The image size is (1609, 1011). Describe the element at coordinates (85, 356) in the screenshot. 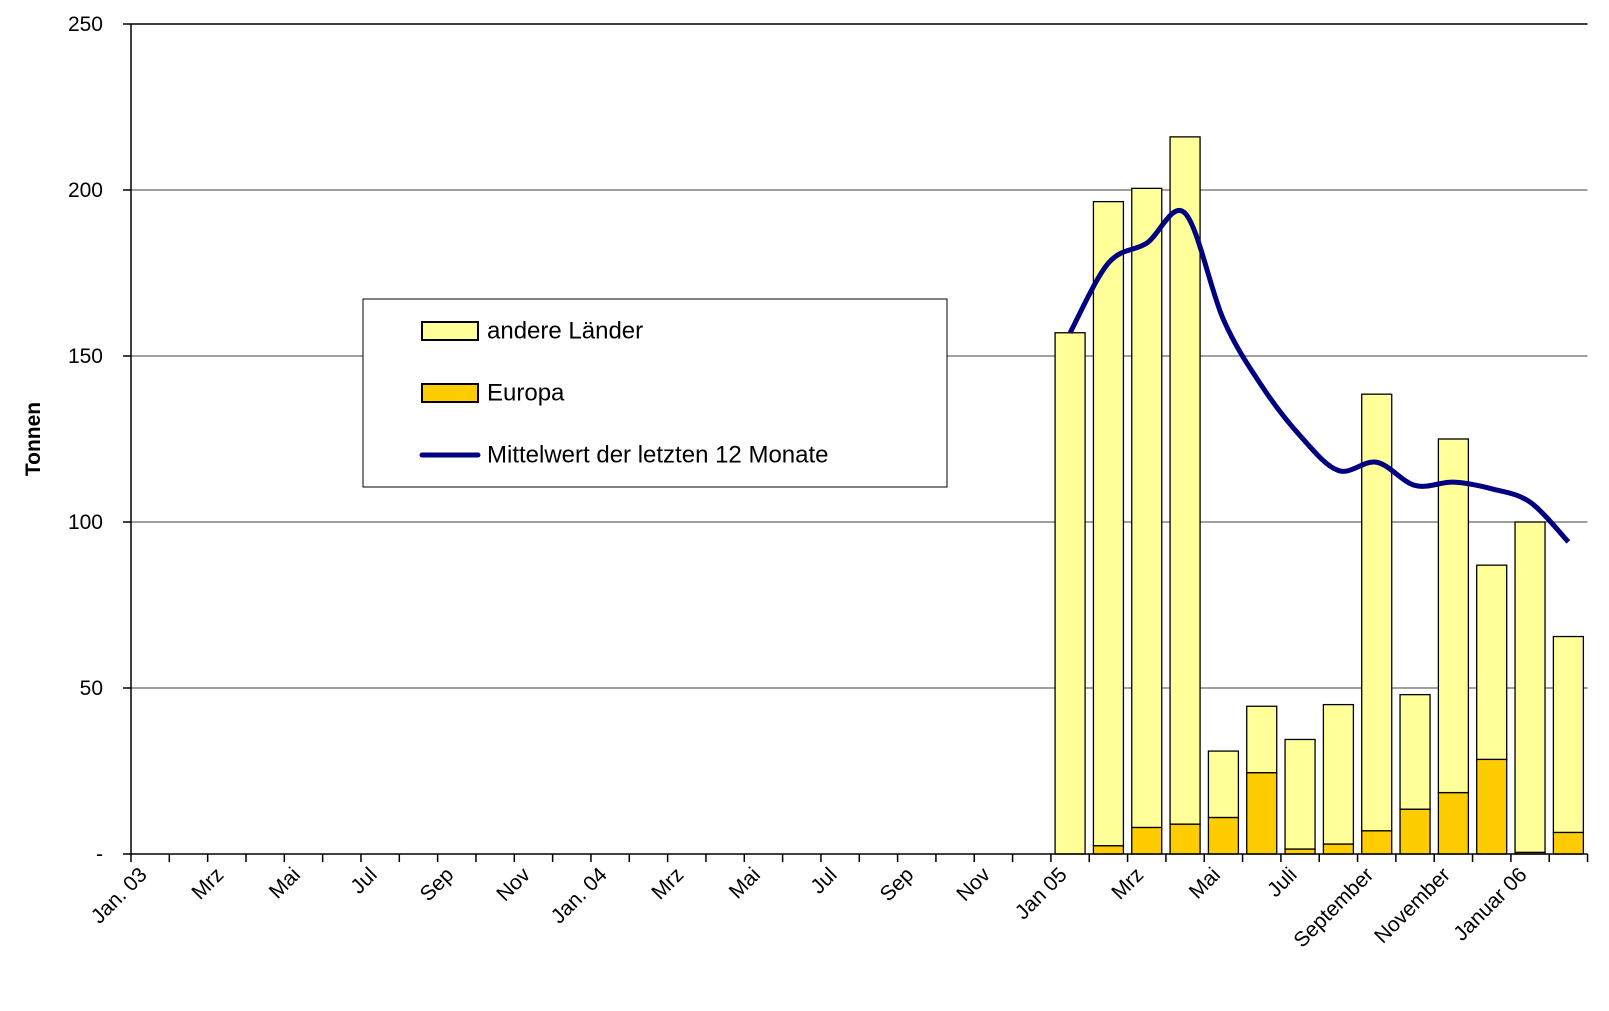

I see `y-tick-label: 150` at that location.